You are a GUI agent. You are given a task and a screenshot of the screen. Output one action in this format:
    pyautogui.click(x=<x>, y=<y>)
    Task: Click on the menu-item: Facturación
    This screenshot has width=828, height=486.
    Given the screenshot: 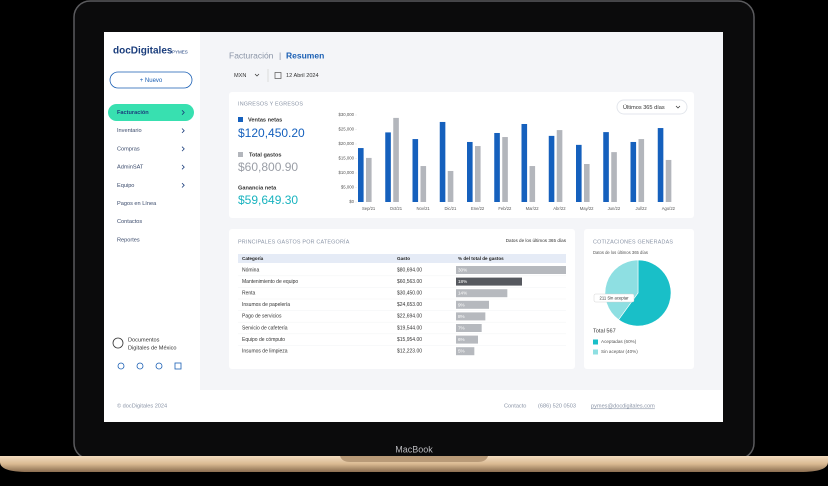 What is the action you would take?
    pyautogui.click(x=133, y=113)
    